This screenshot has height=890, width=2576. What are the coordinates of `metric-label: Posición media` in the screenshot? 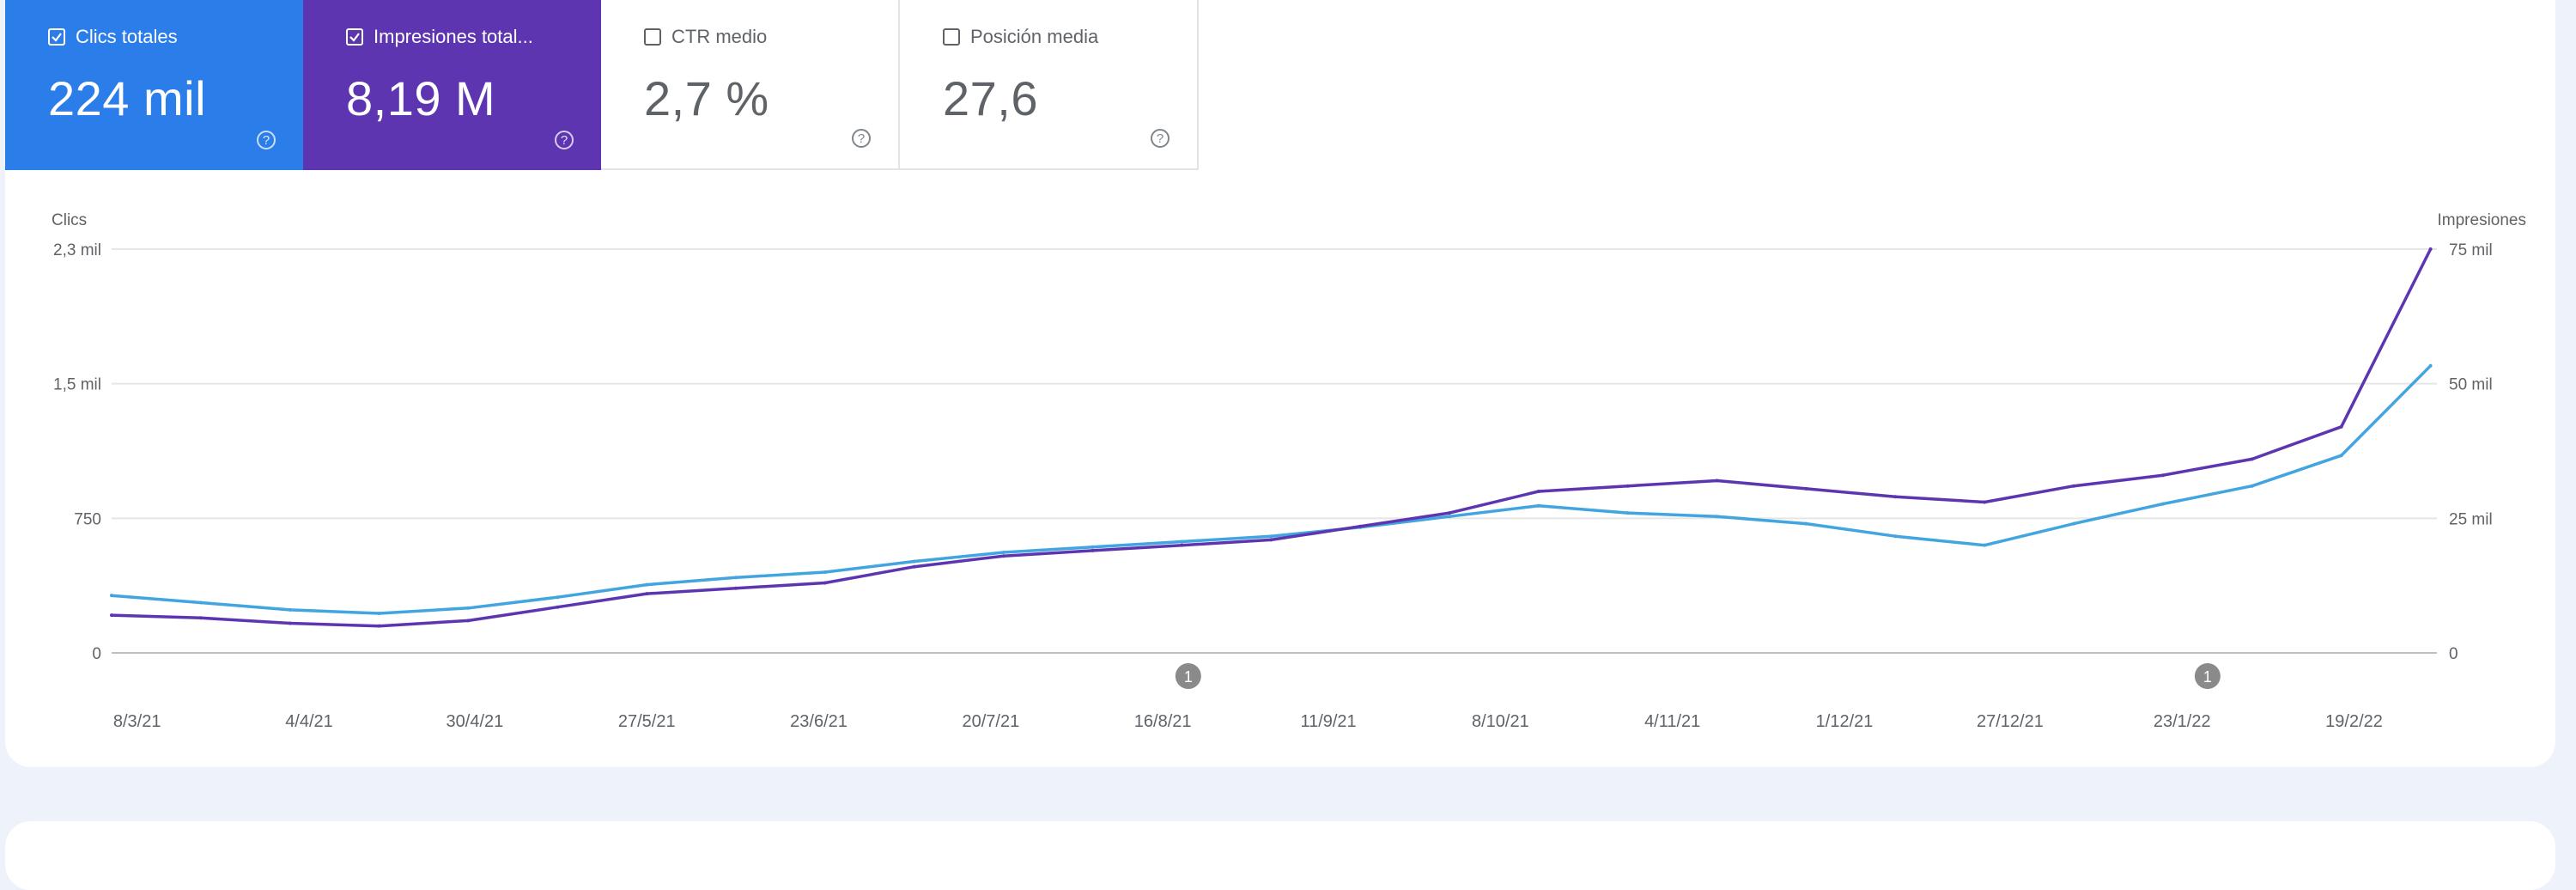 It's located at (1034, 36).